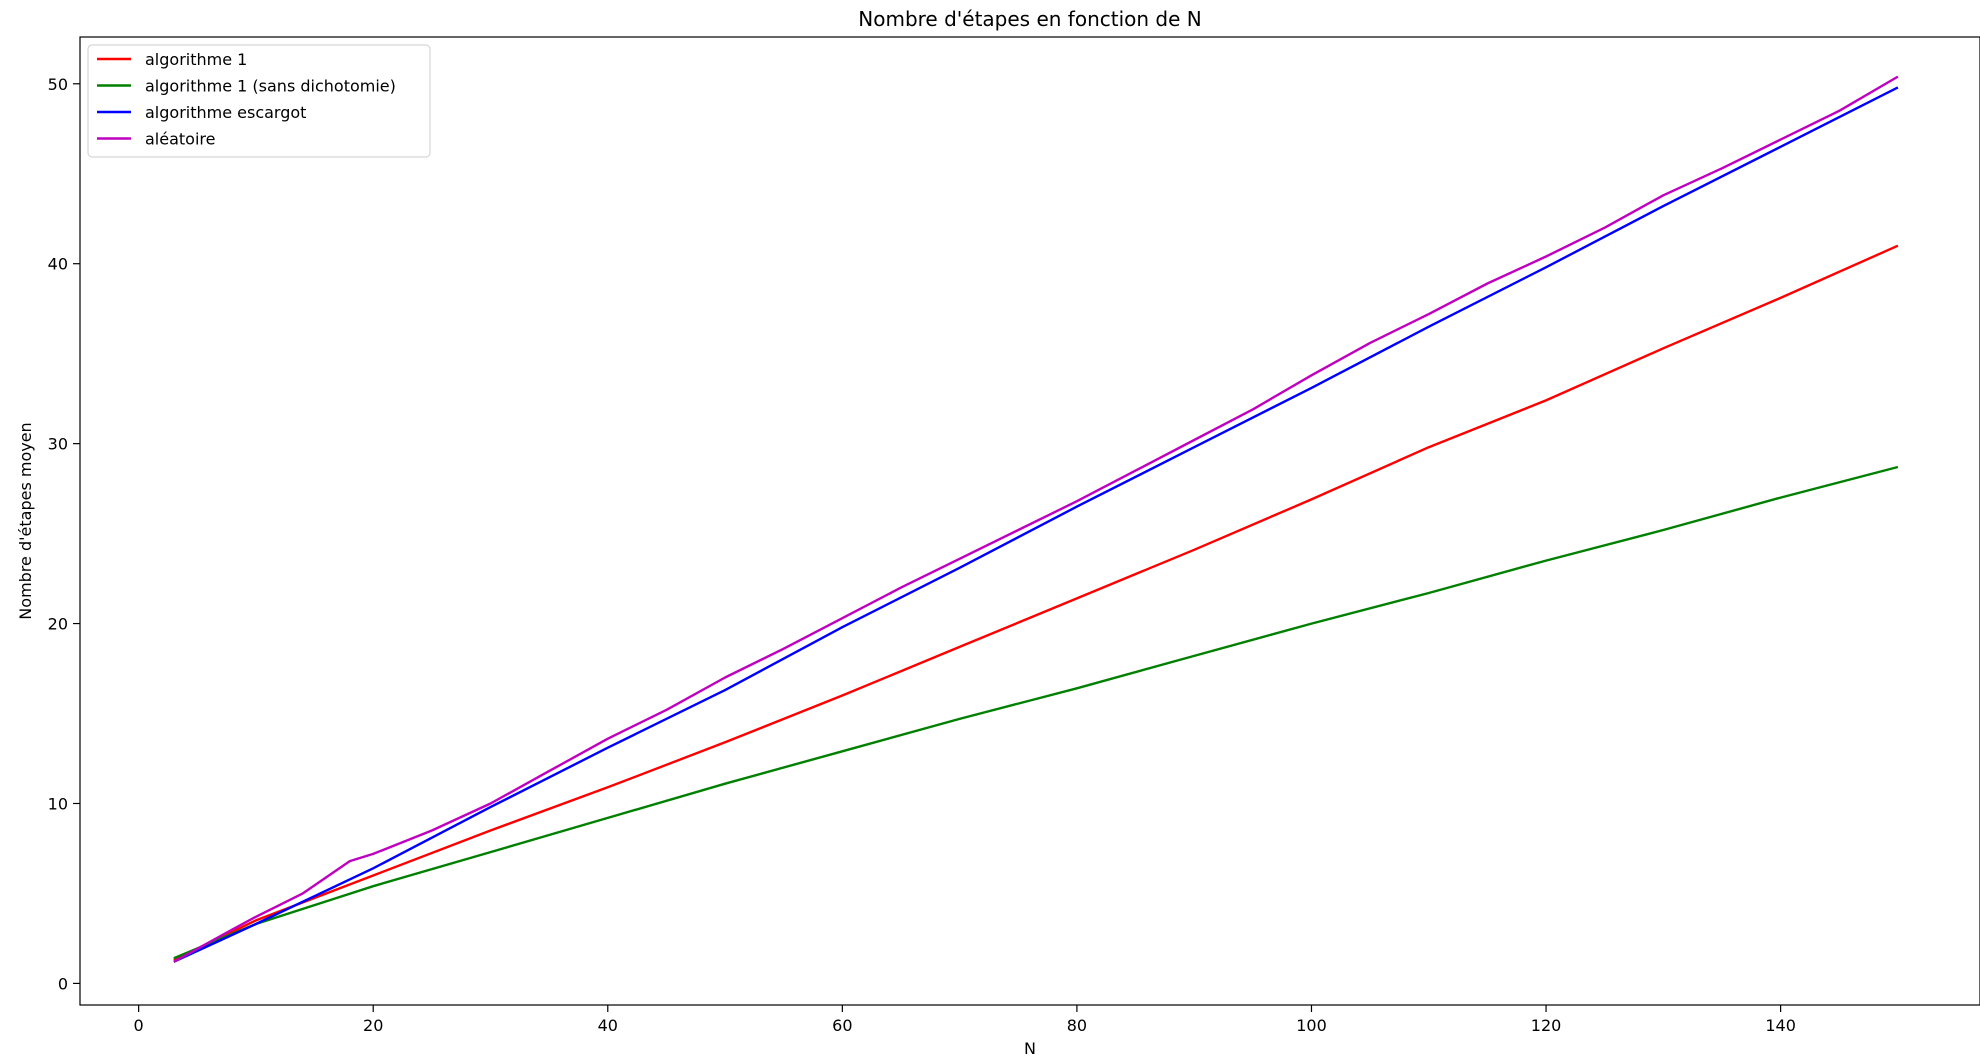 The image size is (1980, 1058). What do you see at coordinates (196, 59) in the screenshot?
I see `legend-label: algorithme 1` at bounding box center [196, 59].